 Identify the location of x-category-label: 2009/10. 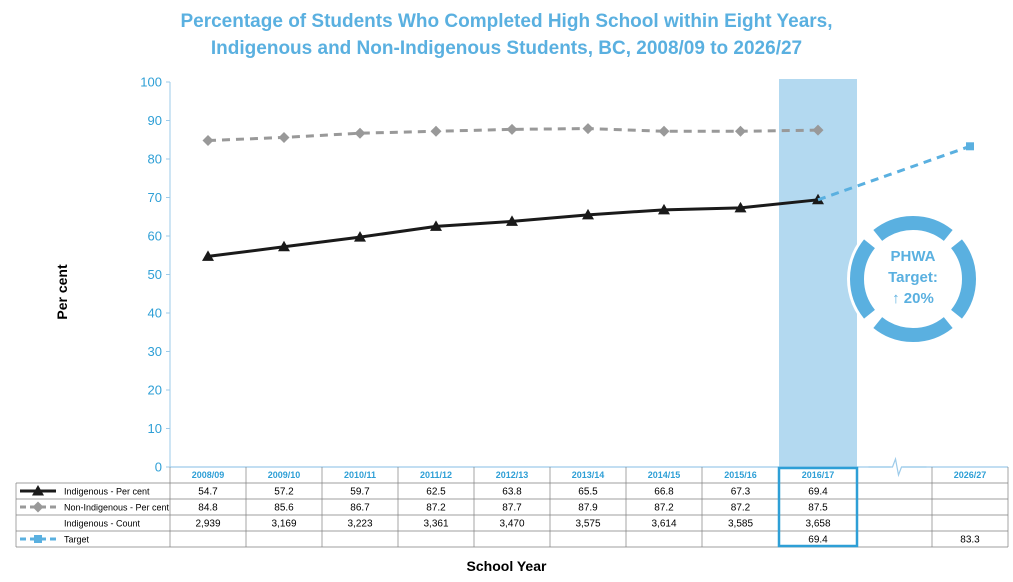
(284, 475).